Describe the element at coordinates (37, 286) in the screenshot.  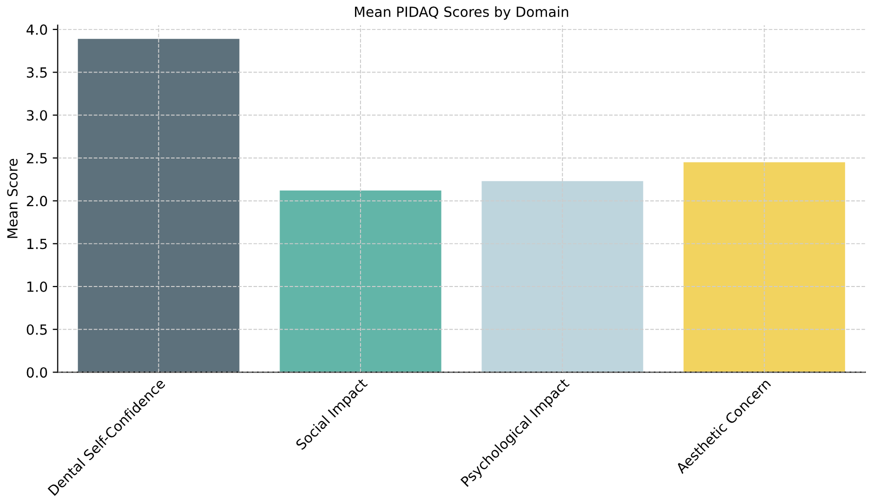
I see `y-tick-label: 1.0` at that location.